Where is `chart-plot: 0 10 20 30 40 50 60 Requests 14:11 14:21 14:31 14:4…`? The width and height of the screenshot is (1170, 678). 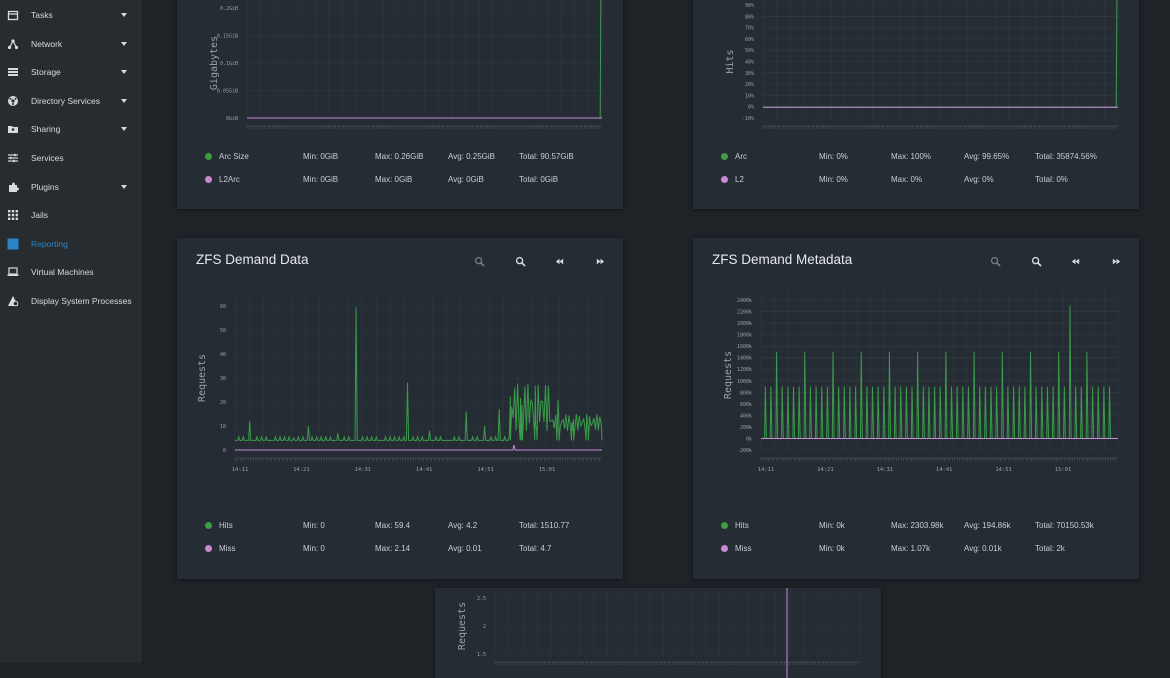
chart-plot: 0 10 20 30 40 50 60 Requests 14:11 14:21 14:31 14:4… is located at coordinates (400, 390).